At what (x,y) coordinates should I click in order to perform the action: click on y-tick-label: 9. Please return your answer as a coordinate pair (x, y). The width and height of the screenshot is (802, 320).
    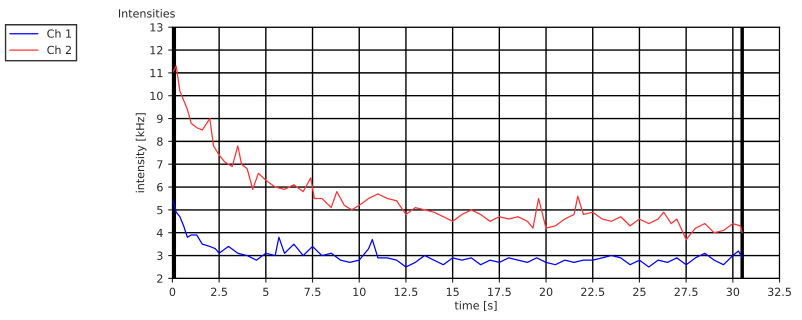
    Looking at the image, I should click on (160, 118).